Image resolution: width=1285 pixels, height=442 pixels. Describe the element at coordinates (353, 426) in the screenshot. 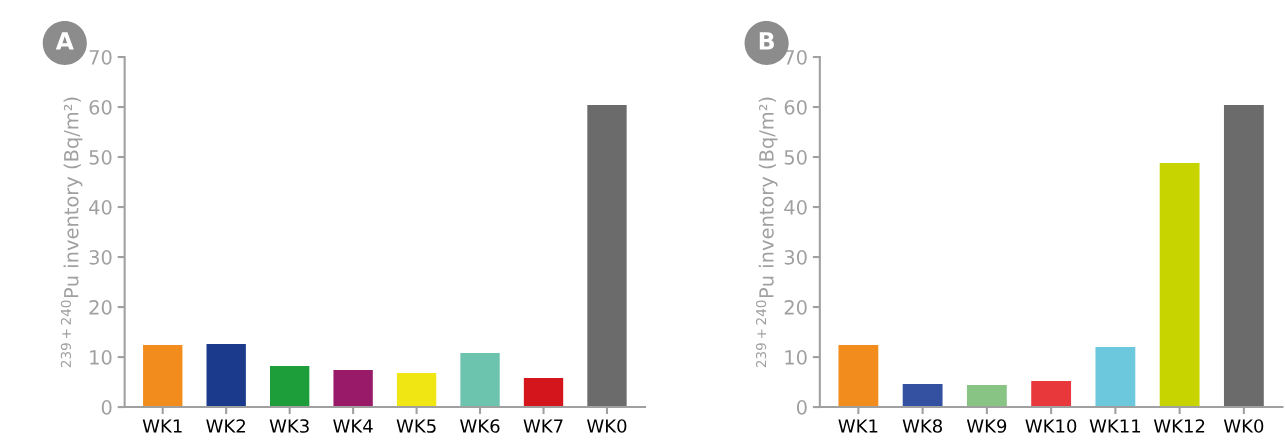

I see `x-tick-label: WK4` at that location.